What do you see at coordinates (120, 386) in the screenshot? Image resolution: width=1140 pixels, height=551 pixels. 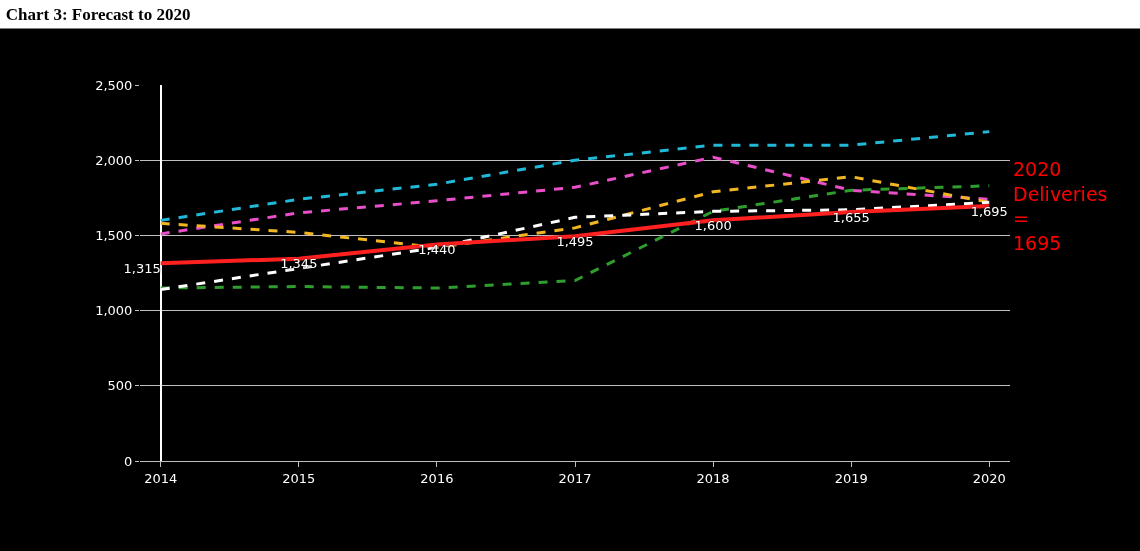 I see `y-tick-label: 500` at bounding box center [120, 386].